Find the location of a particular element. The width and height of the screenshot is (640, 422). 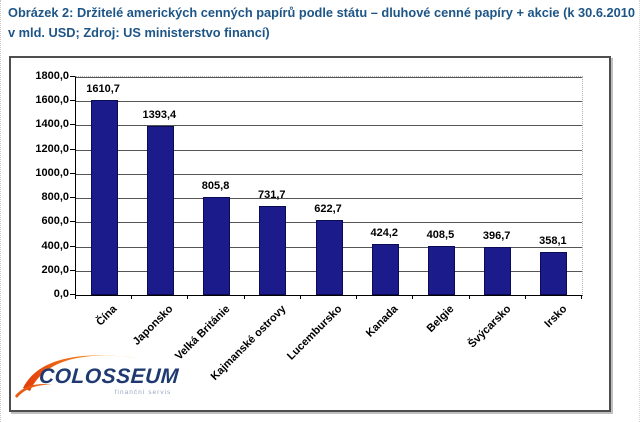

value-label: 408,5 is located at coordinates (440, 235).